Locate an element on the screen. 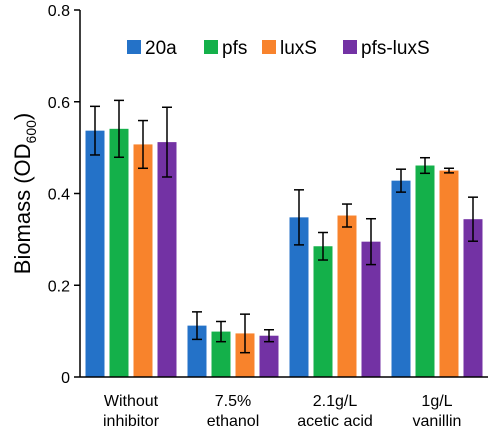 The width and height of the screenshot is (498, 436). legend-swatch-pfs is located at coordinates (211, 47).